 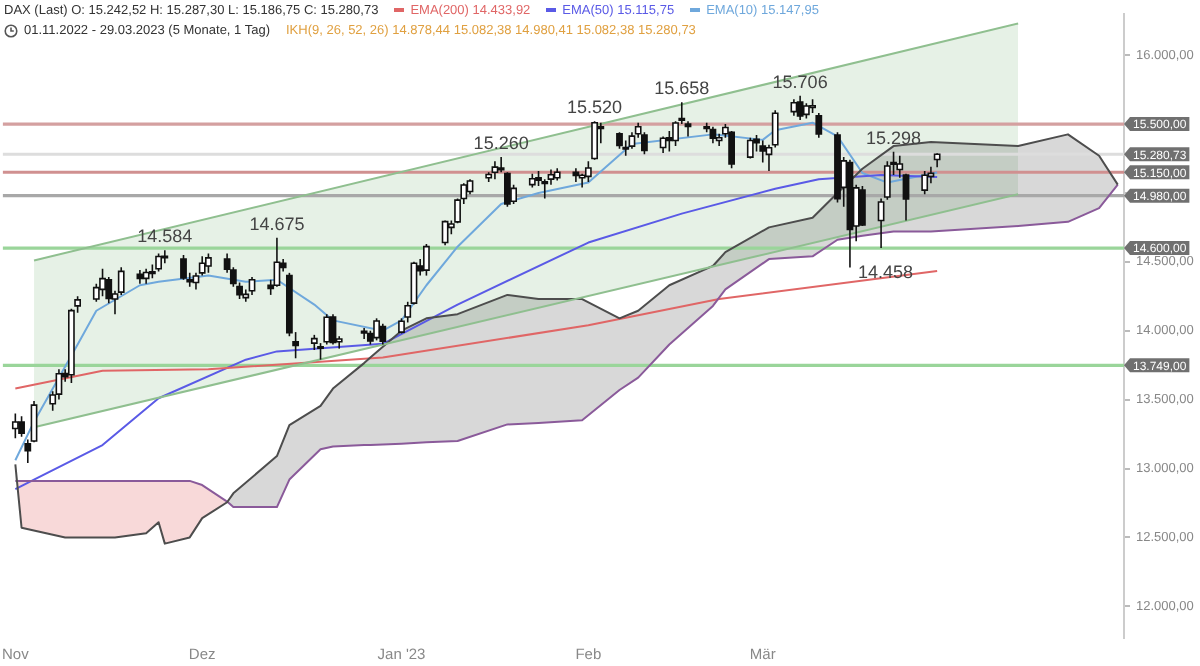 I want to click on annotation: 15.520, so click(x=595, y=107).